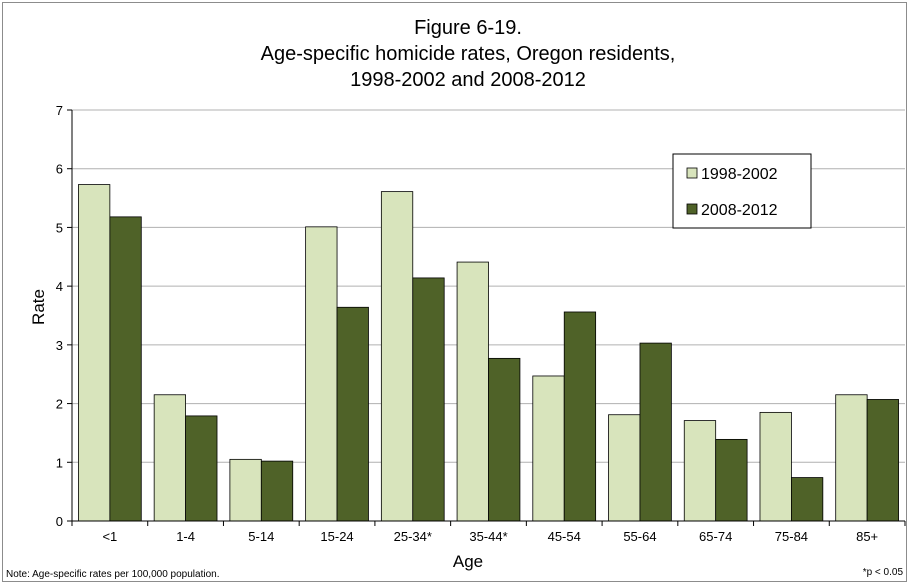  What do you see at coordinates (109, 536) in the screenshot?
I see `x-tick-label: <1` at bounding box center [109, 536].